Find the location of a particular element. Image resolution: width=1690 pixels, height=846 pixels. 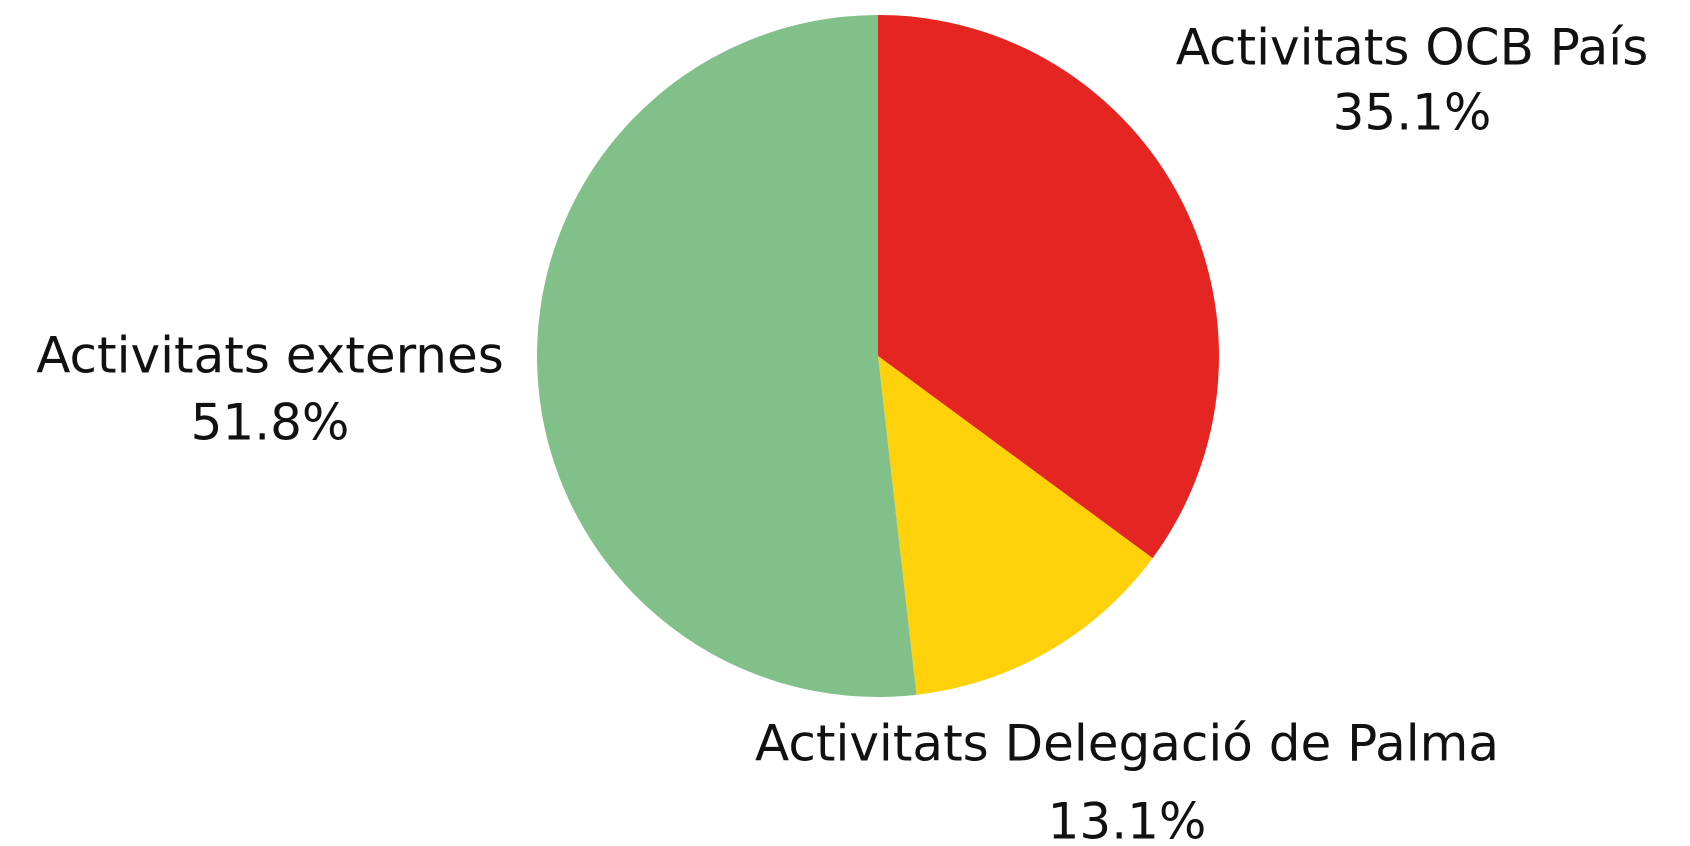

slice-label: Activitats OCB País is located at coordinates (1412, 48).